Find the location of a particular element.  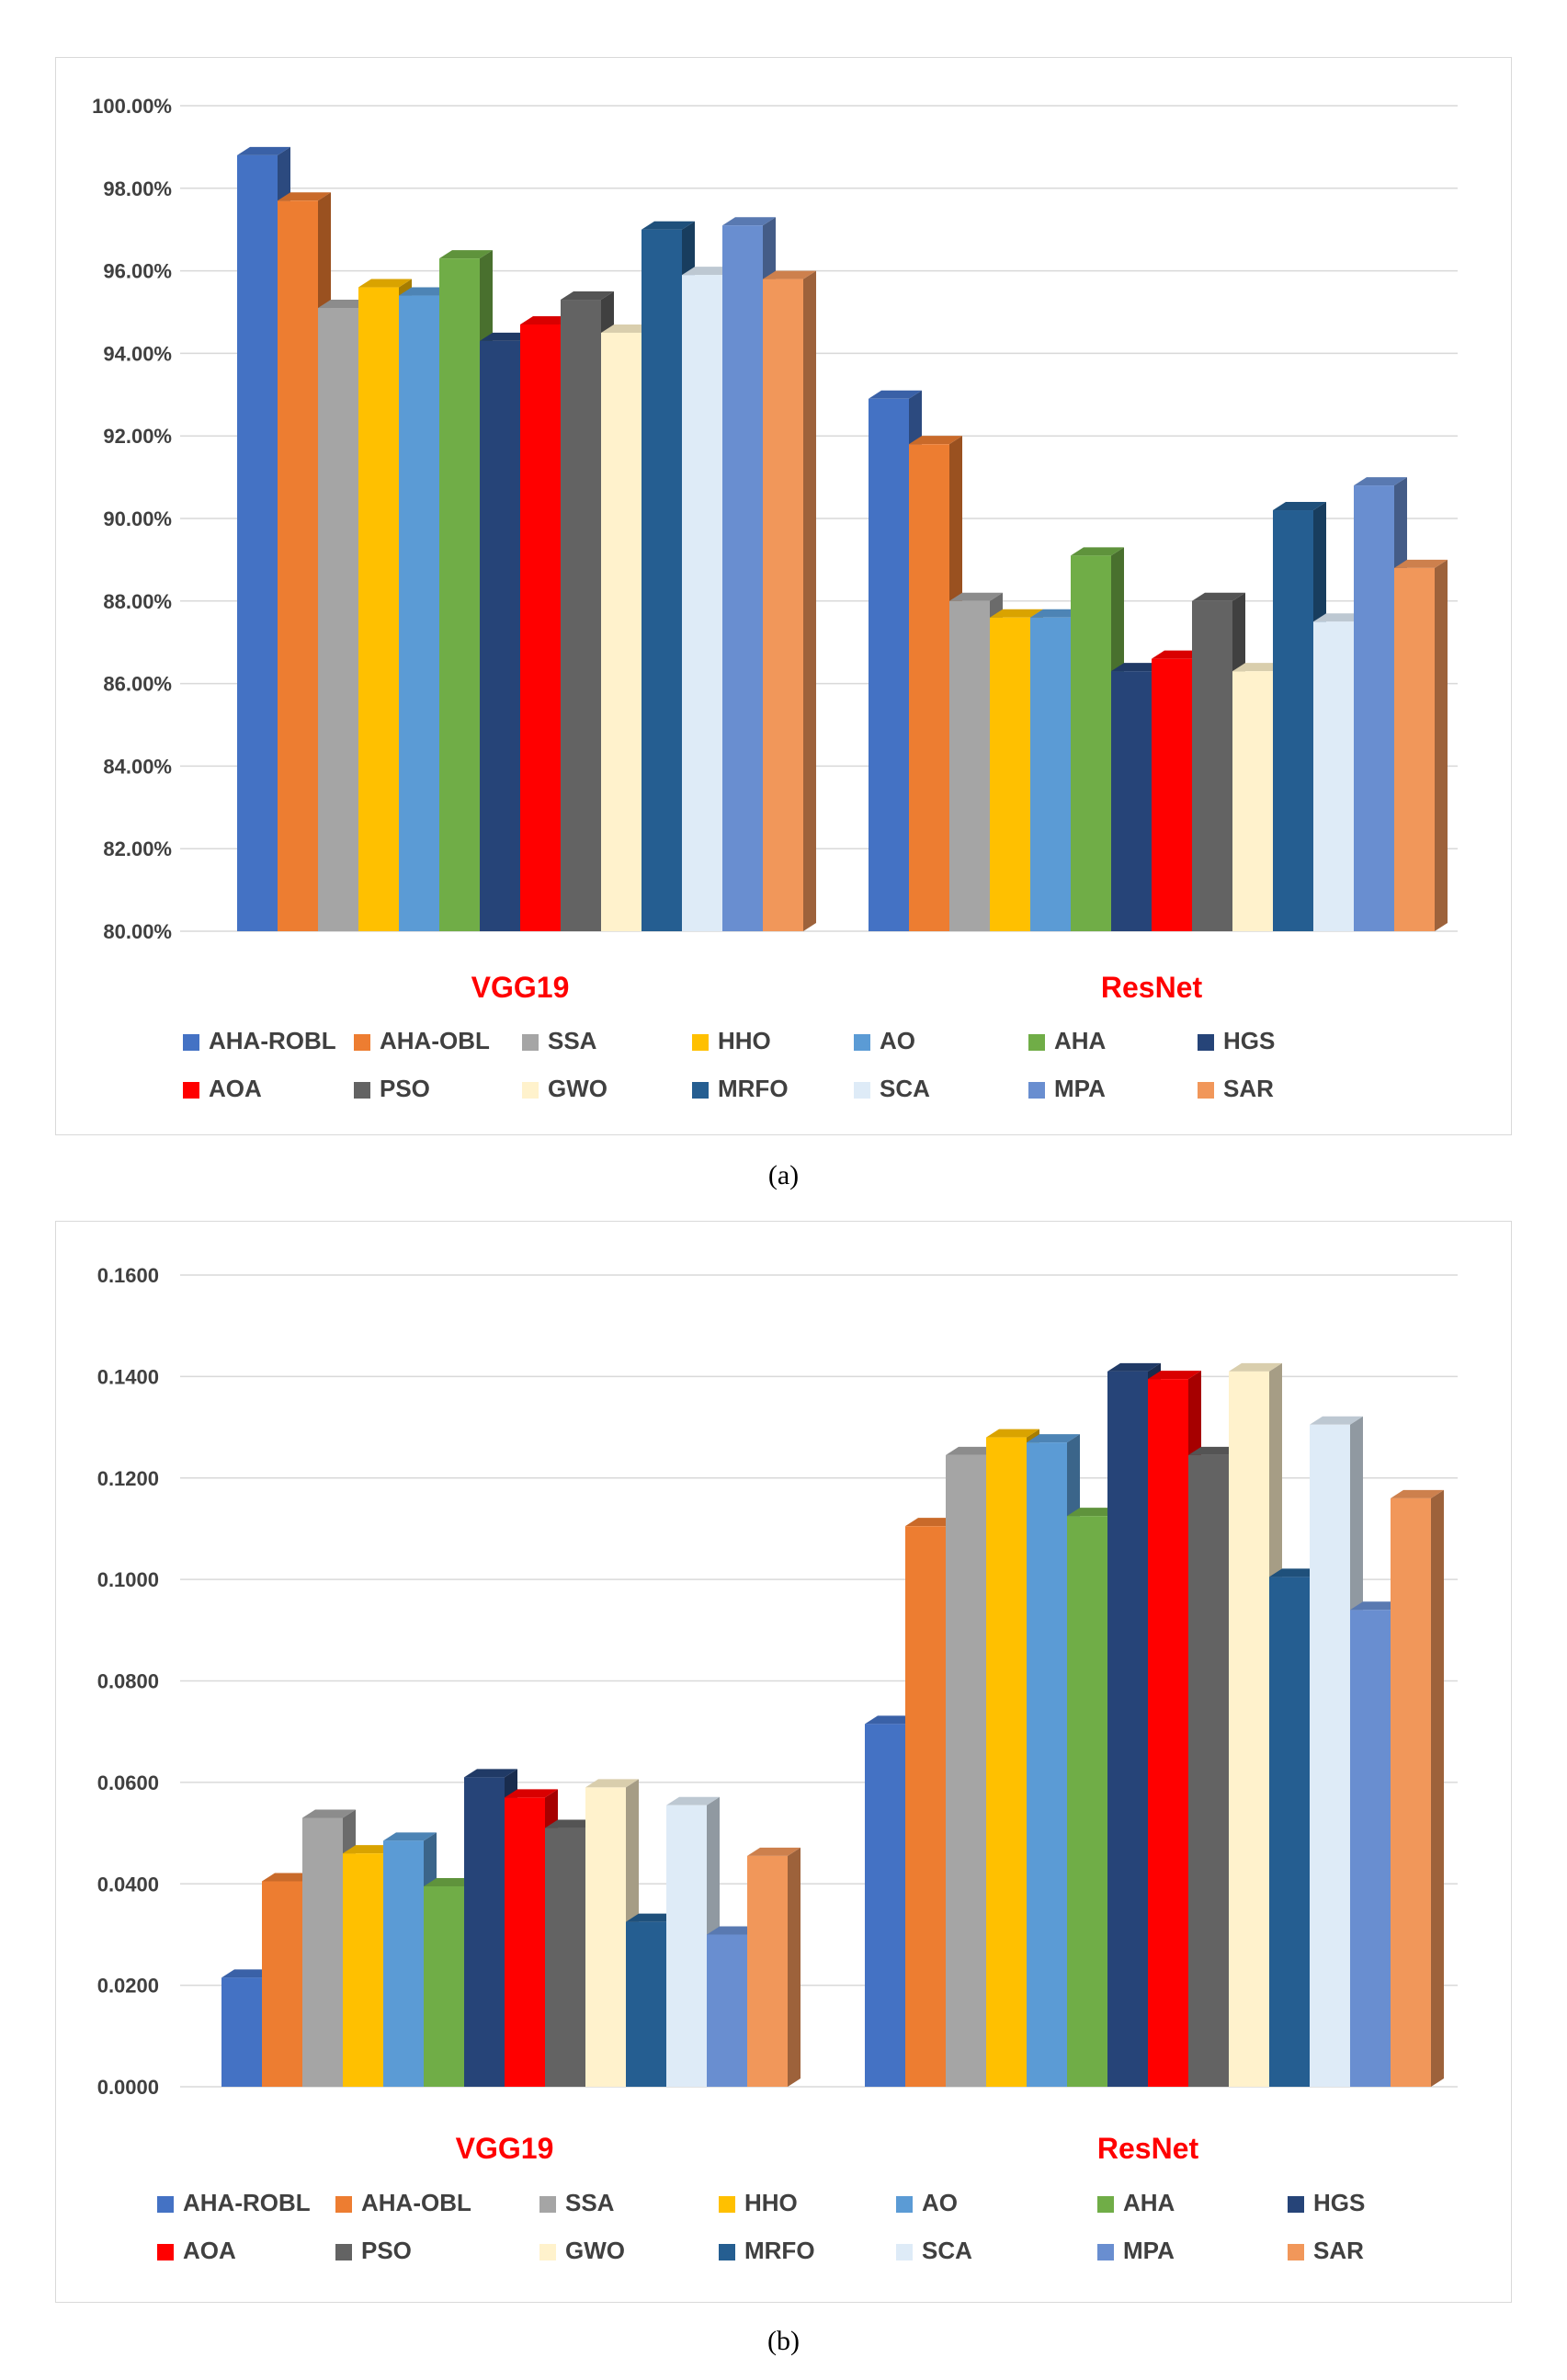

y-tick-label: 100.00% is located at coordinates (132, 106).